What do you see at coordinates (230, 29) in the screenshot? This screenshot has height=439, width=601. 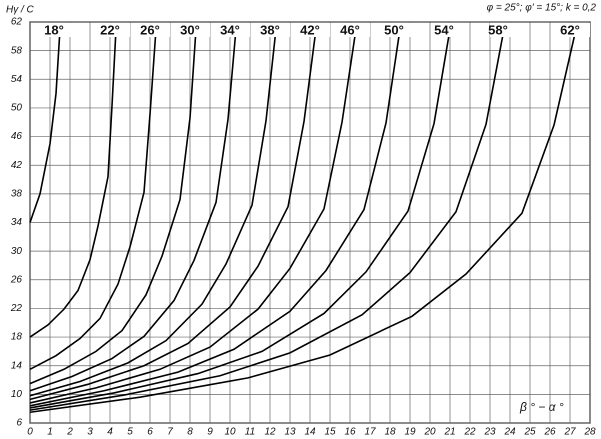 I see `curve-label: 34°` at bounding box center [230, 29].